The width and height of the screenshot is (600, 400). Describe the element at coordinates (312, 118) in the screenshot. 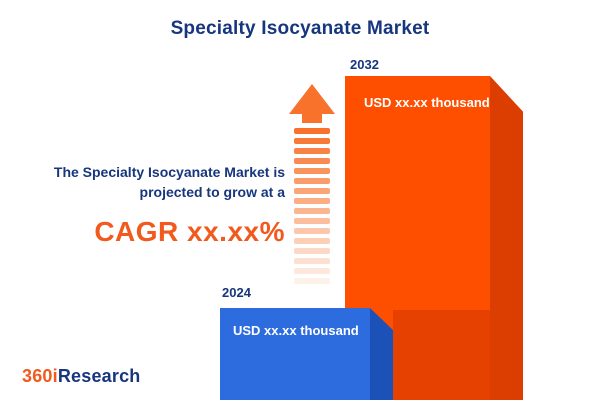

I see `arrow-stem` at that location.